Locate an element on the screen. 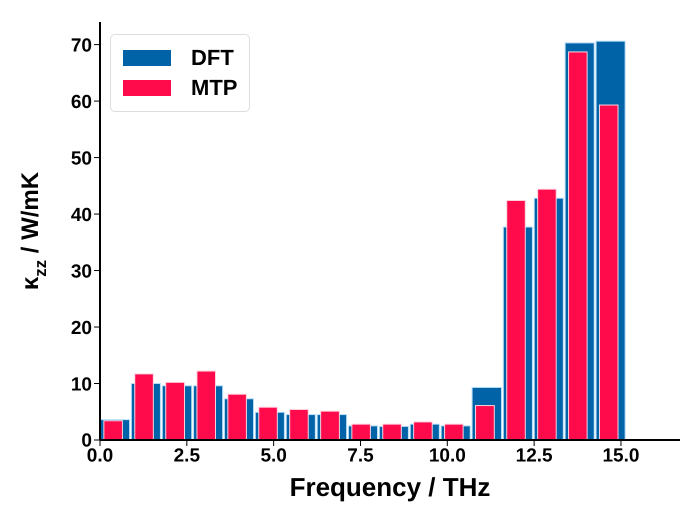 The width and height of the screenshot is (692, 517). y-tick-label: 60 is located at coordinates (81, 102).